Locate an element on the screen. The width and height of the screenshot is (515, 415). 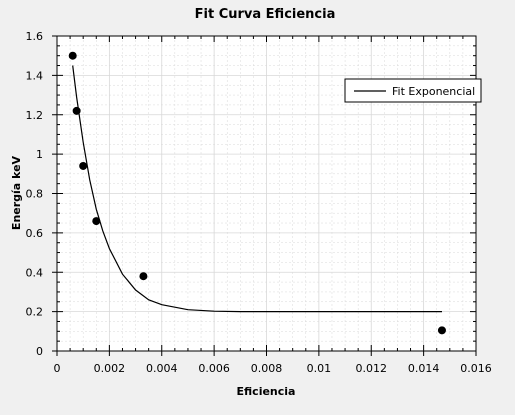
legend-box is located at coordinates (413, 90).